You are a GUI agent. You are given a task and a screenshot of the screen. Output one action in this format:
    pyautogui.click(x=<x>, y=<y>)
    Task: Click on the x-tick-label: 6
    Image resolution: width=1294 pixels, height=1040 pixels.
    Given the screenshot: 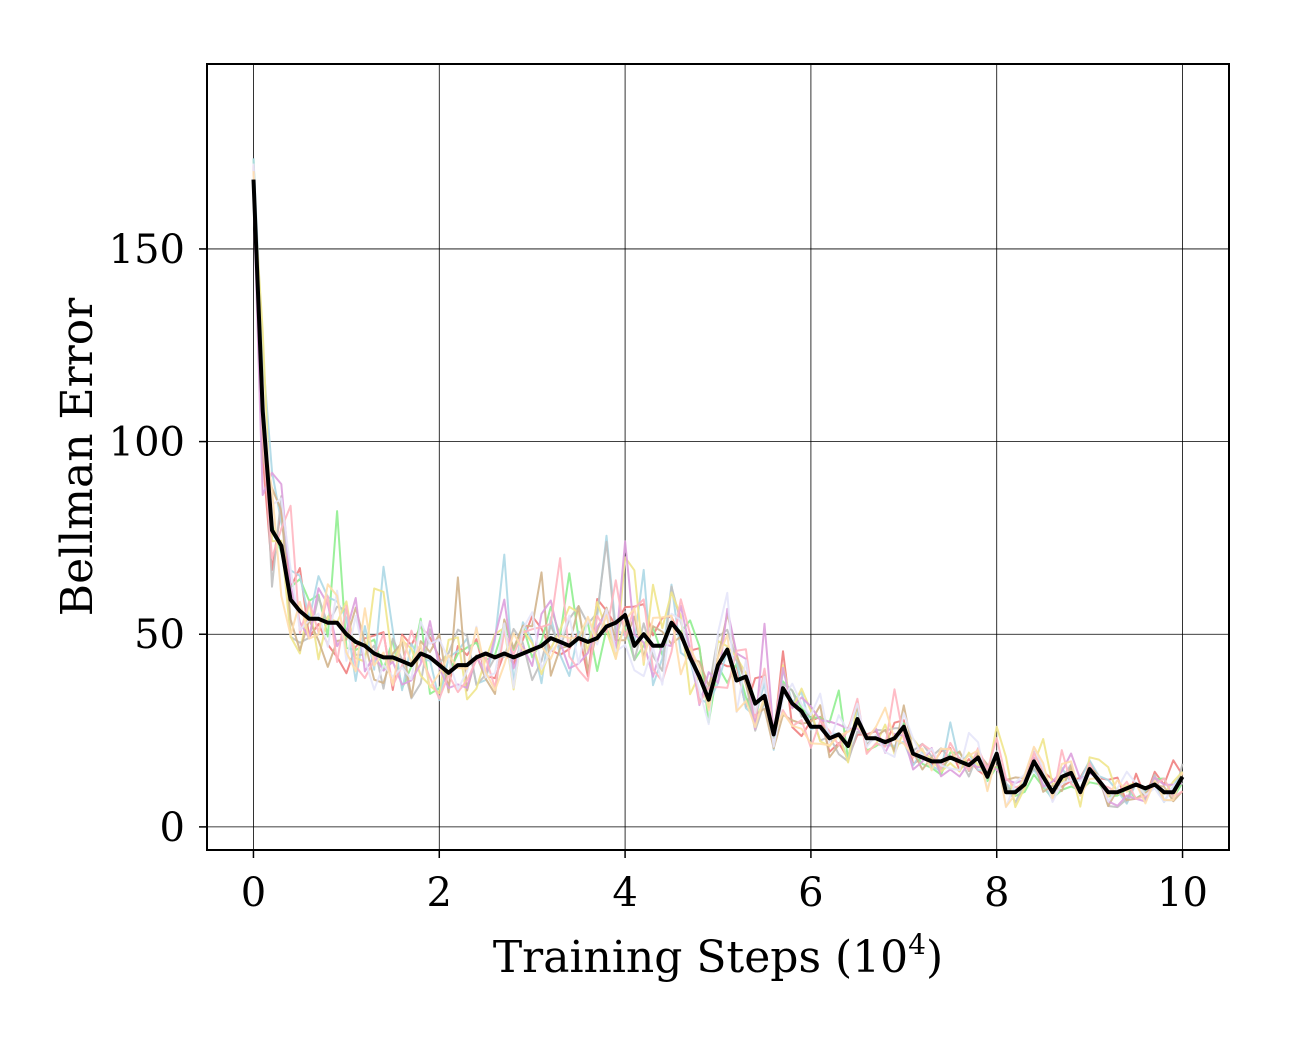 What is the action you would take?
    pyautogui.click(x=810, y=893)
    